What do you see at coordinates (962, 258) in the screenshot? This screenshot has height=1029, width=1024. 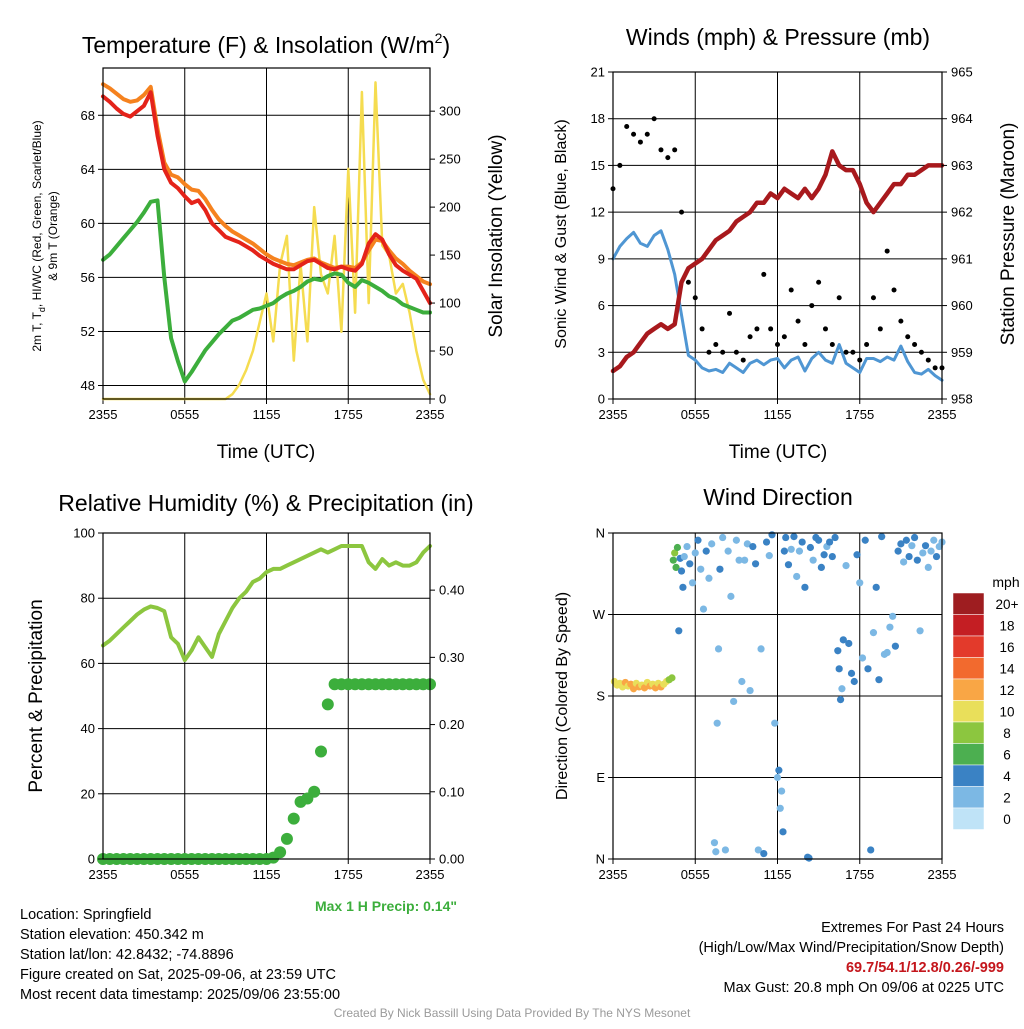 I see `y2-tick-label: 961` at bounding box center [962, 258].